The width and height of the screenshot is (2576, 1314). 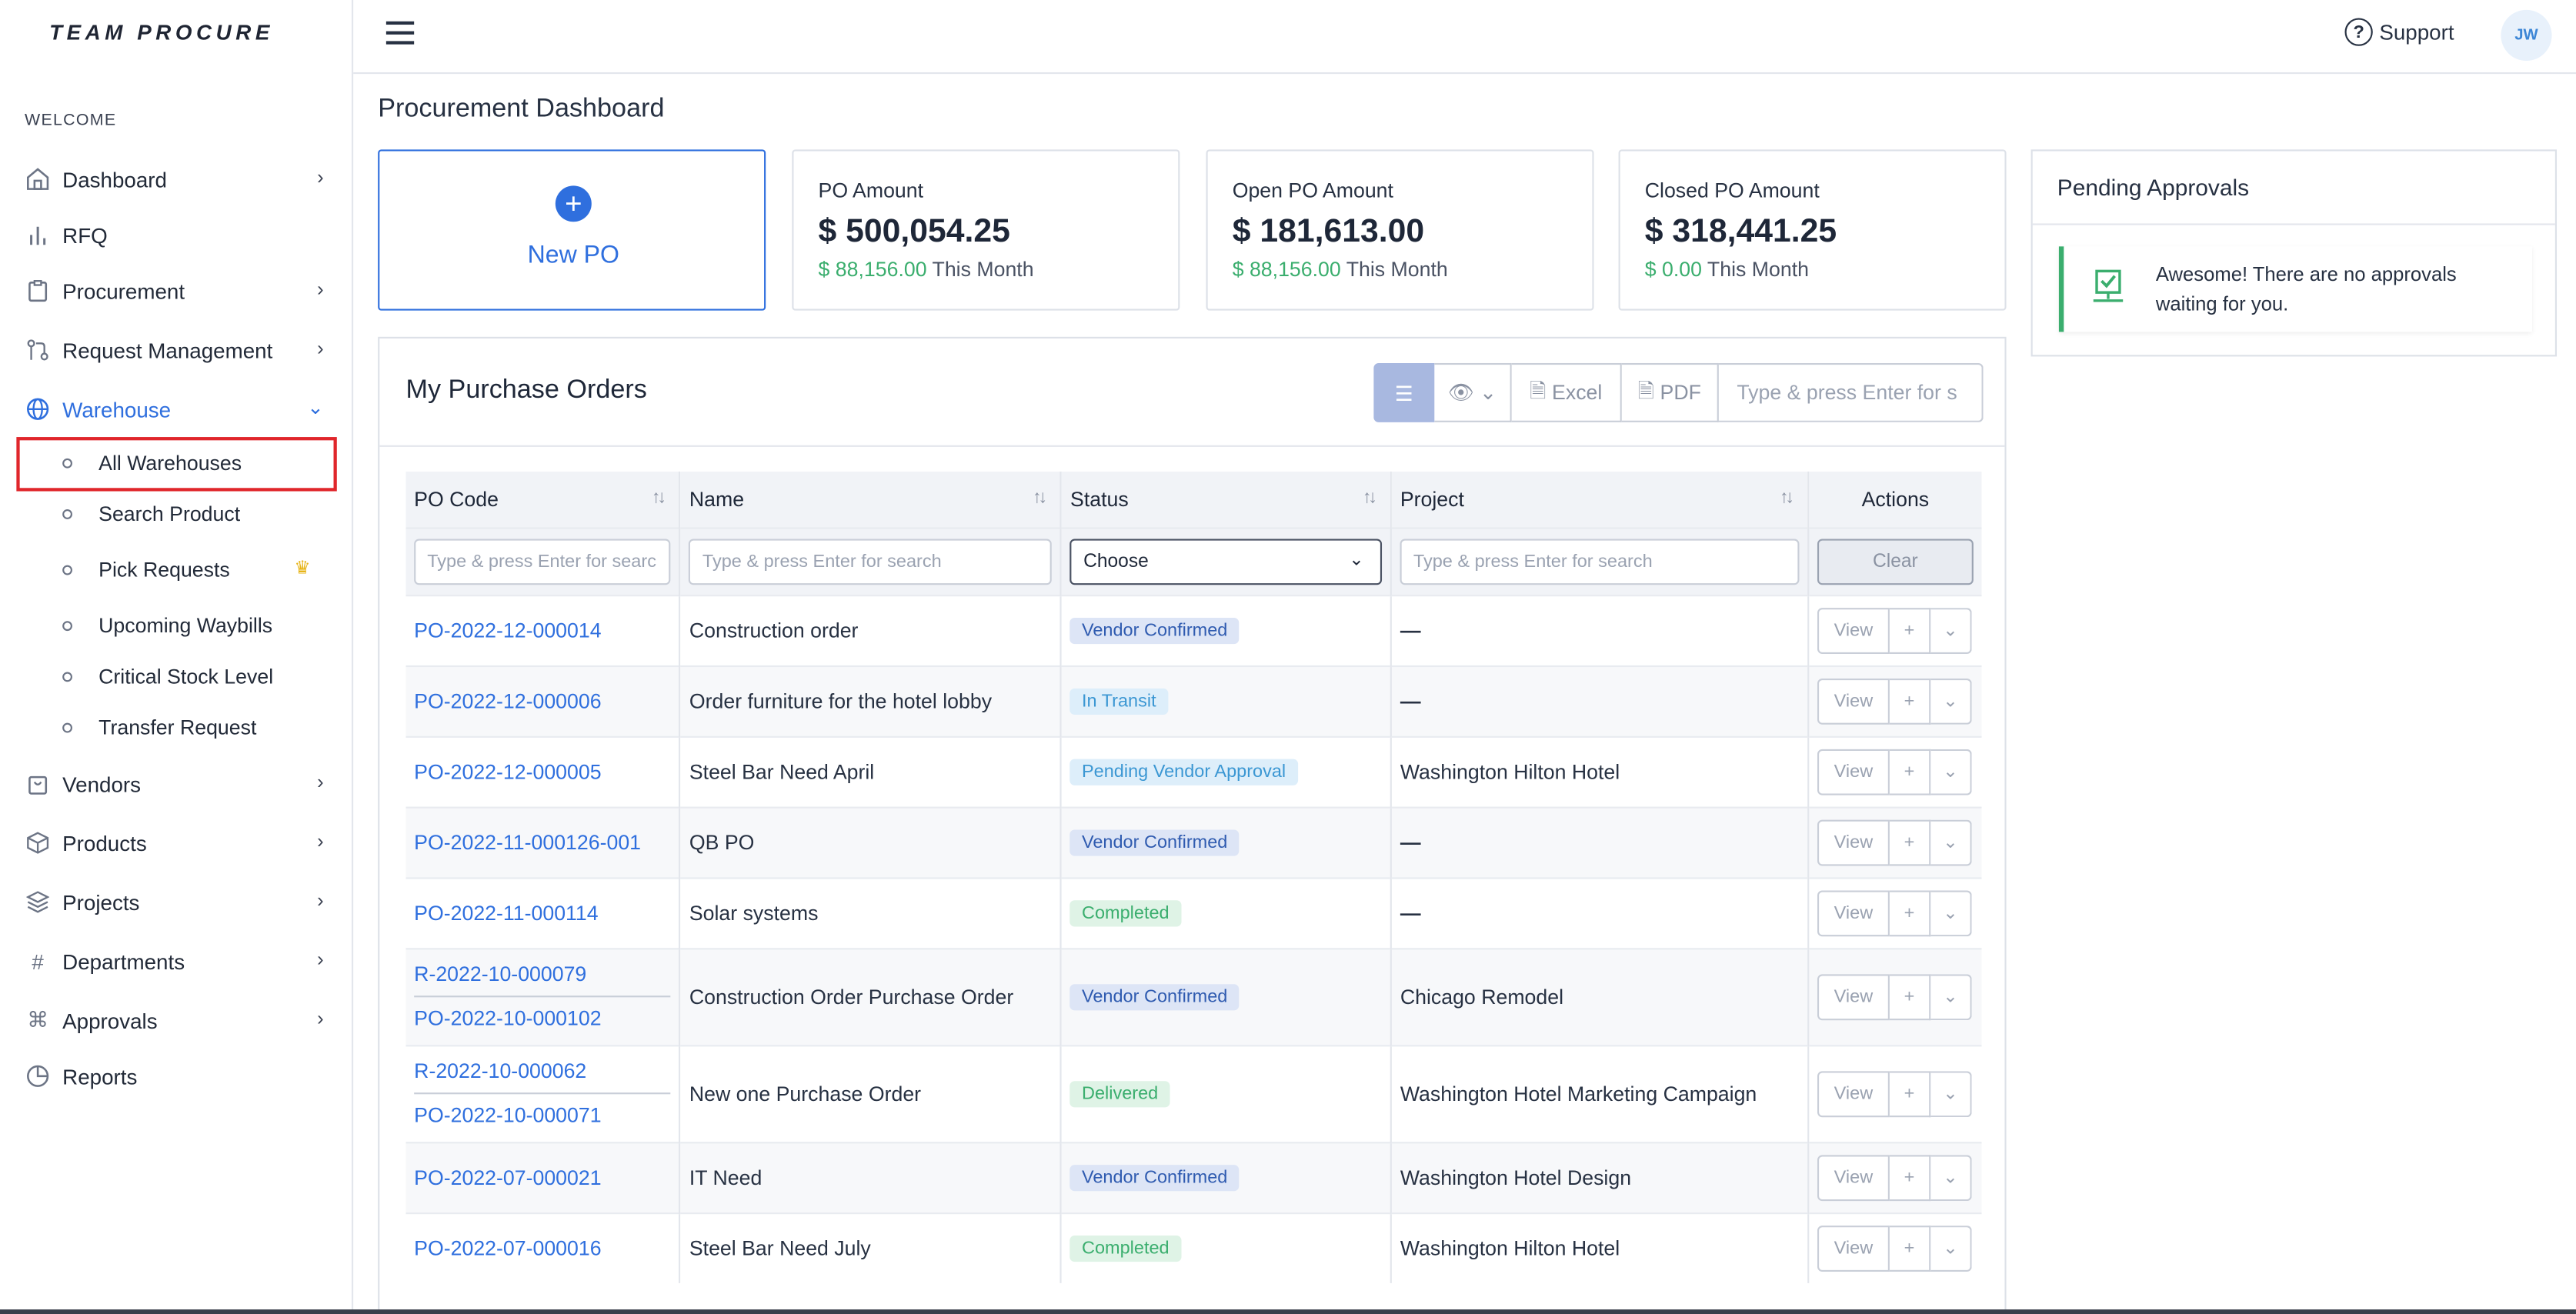 What do you see at coordinates (321, 960) in the screenshot?
I see `chevron-right-icon: ›` at bounding box center [321, 960].